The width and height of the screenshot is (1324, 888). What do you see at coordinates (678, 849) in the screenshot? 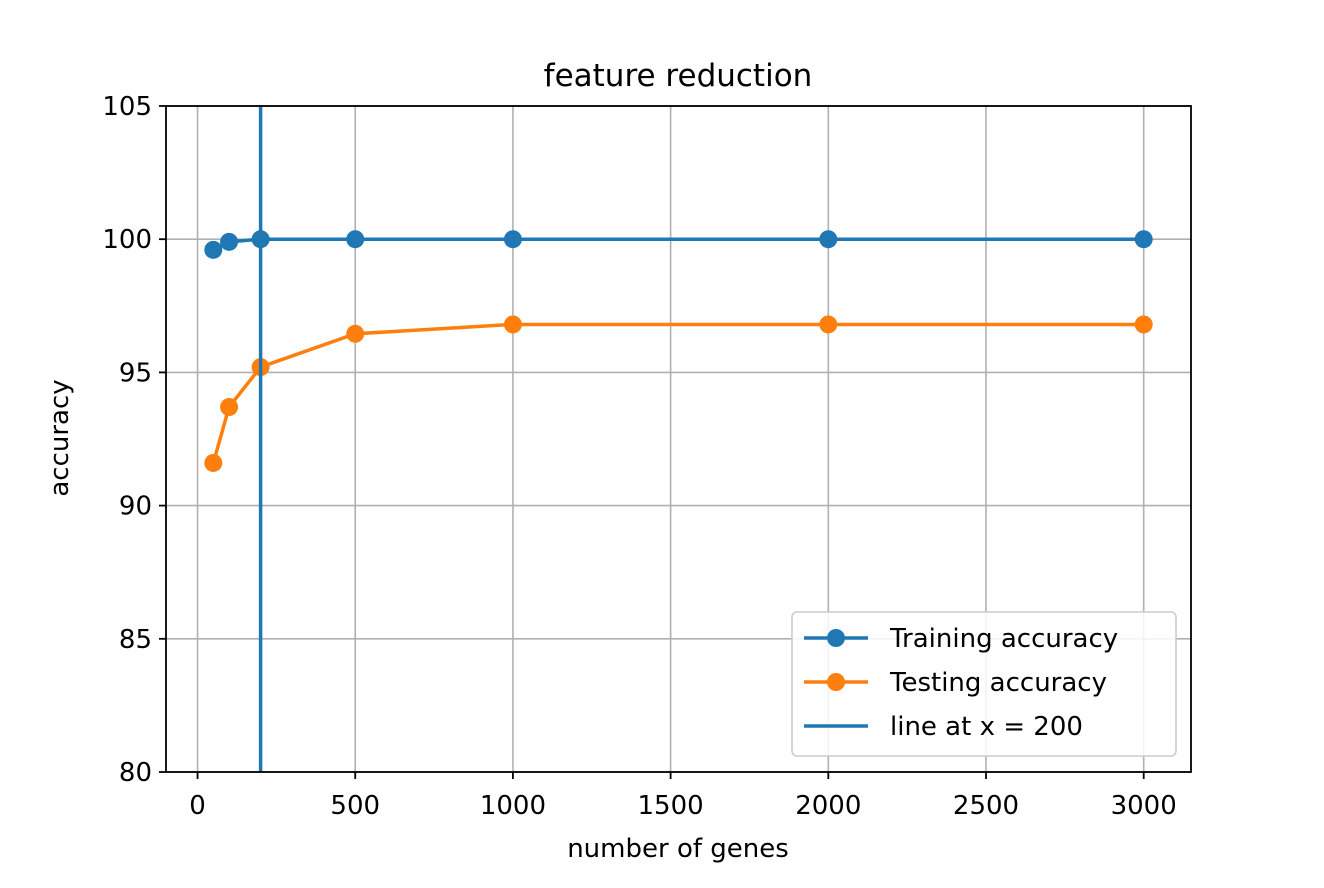
I see `x-axis-label: number of genes` at bounding box center [678, 849].